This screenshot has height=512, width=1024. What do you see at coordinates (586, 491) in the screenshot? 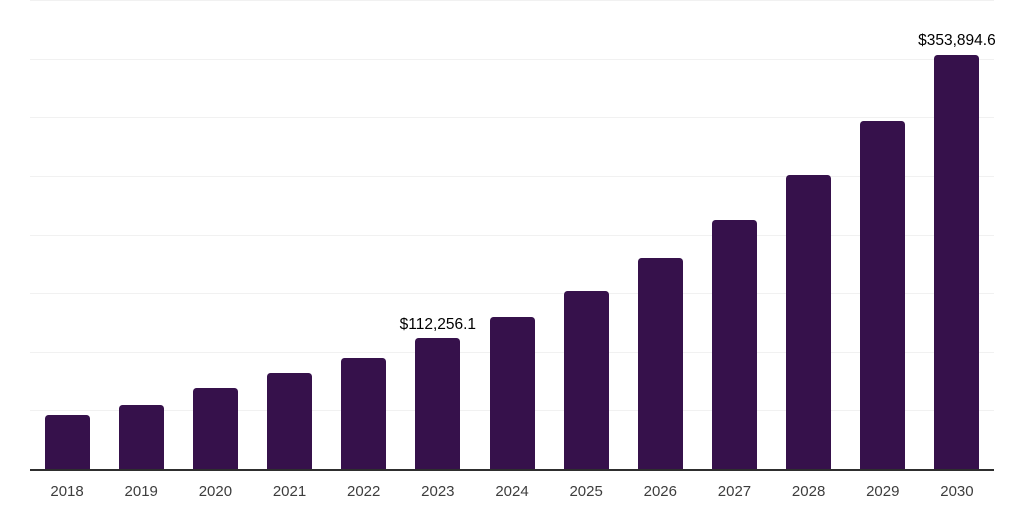
I see `tick-label-2025: 2025` at bounding box center [586, 491].